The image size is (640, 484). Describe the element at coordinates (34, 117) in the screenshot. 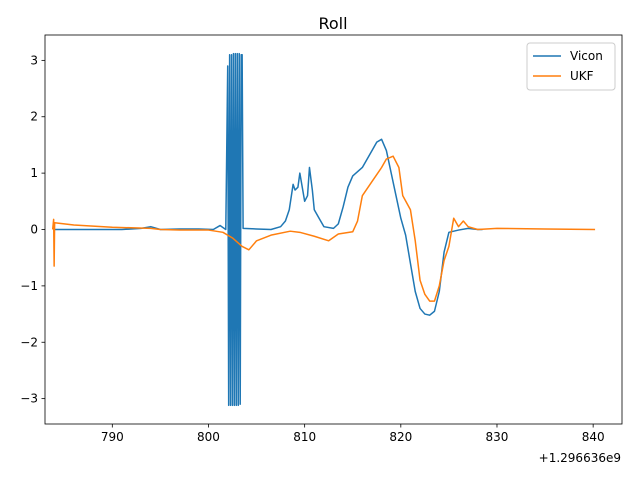

I see `y-tick-label: 2` at that location.